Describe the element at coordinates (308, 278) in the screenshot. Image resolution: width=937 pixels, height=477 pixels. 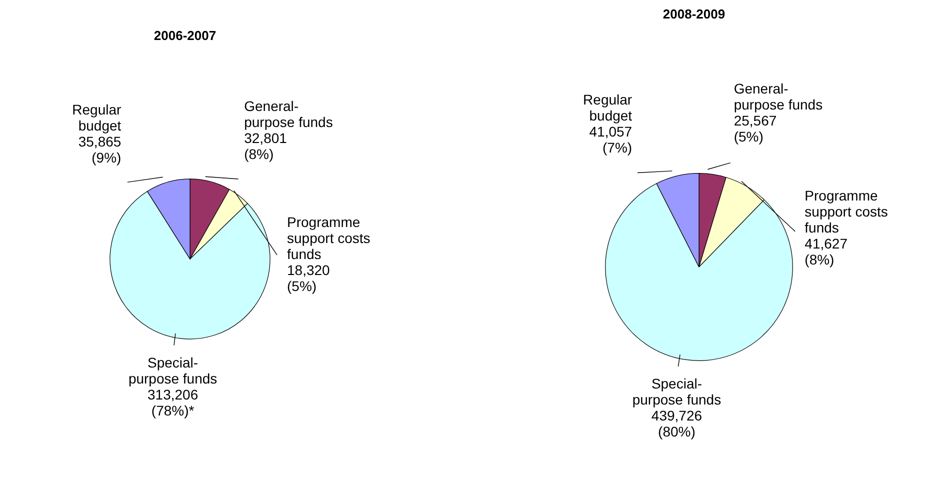
I see `data-label: 18,320 (5%)` at that location.